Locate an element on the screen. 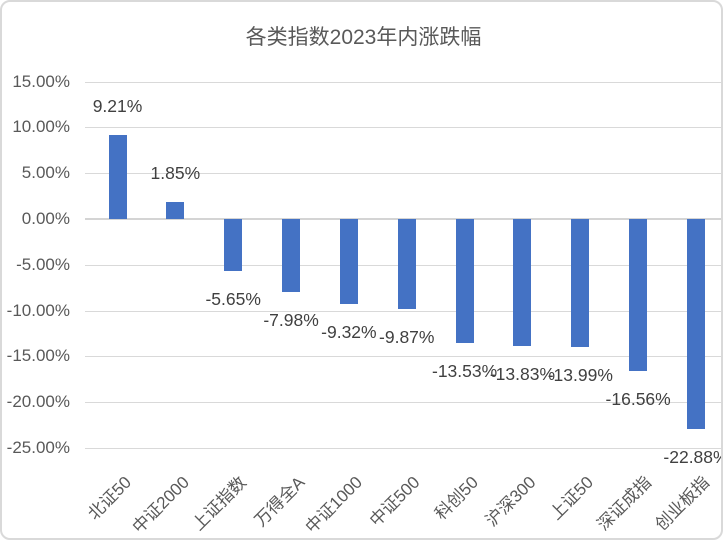 The height and width of the screenshot is (540, 723). data-label: -9.32% is located at coordinates (349, 332).